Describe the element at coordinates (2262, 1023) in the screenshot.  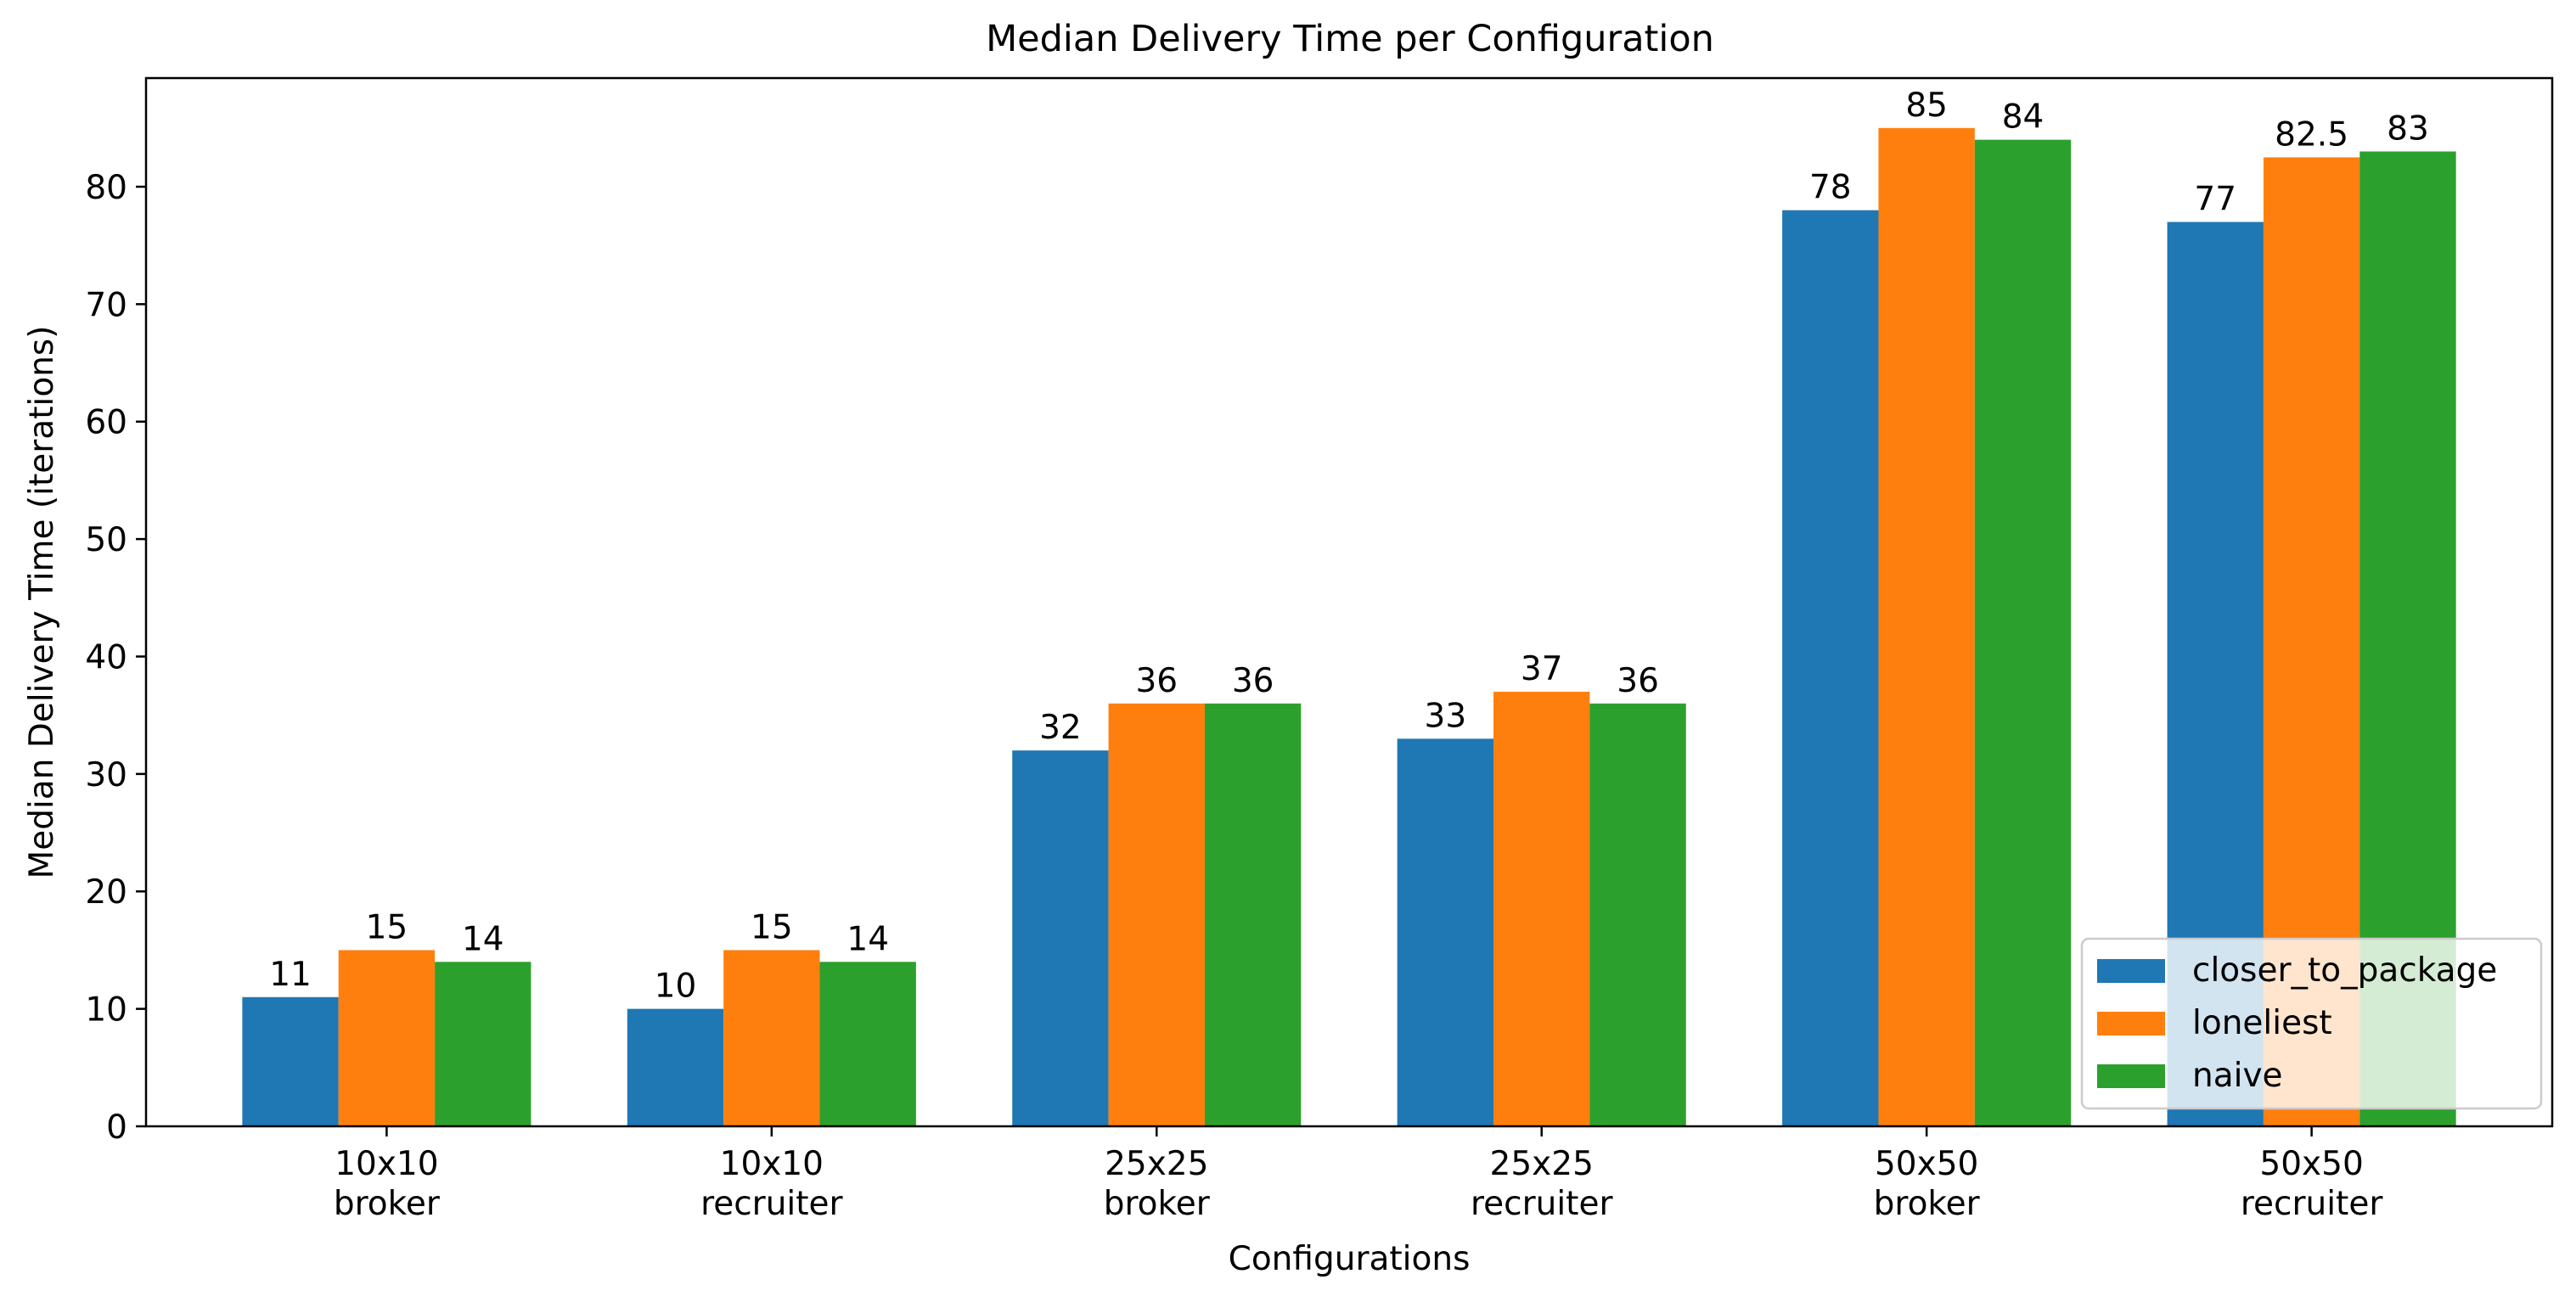
I see `legend-label: loneliest` at that location.